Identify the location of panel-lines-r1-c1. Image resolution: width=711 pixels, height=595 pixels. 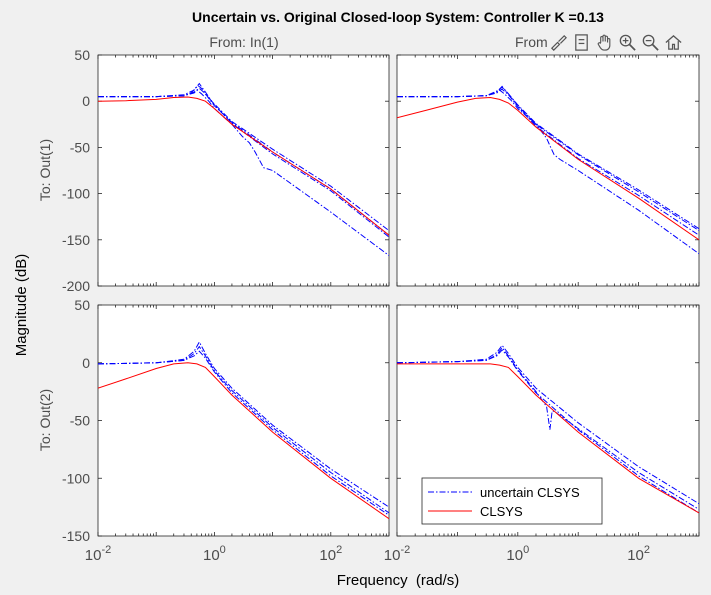
(243, 169).